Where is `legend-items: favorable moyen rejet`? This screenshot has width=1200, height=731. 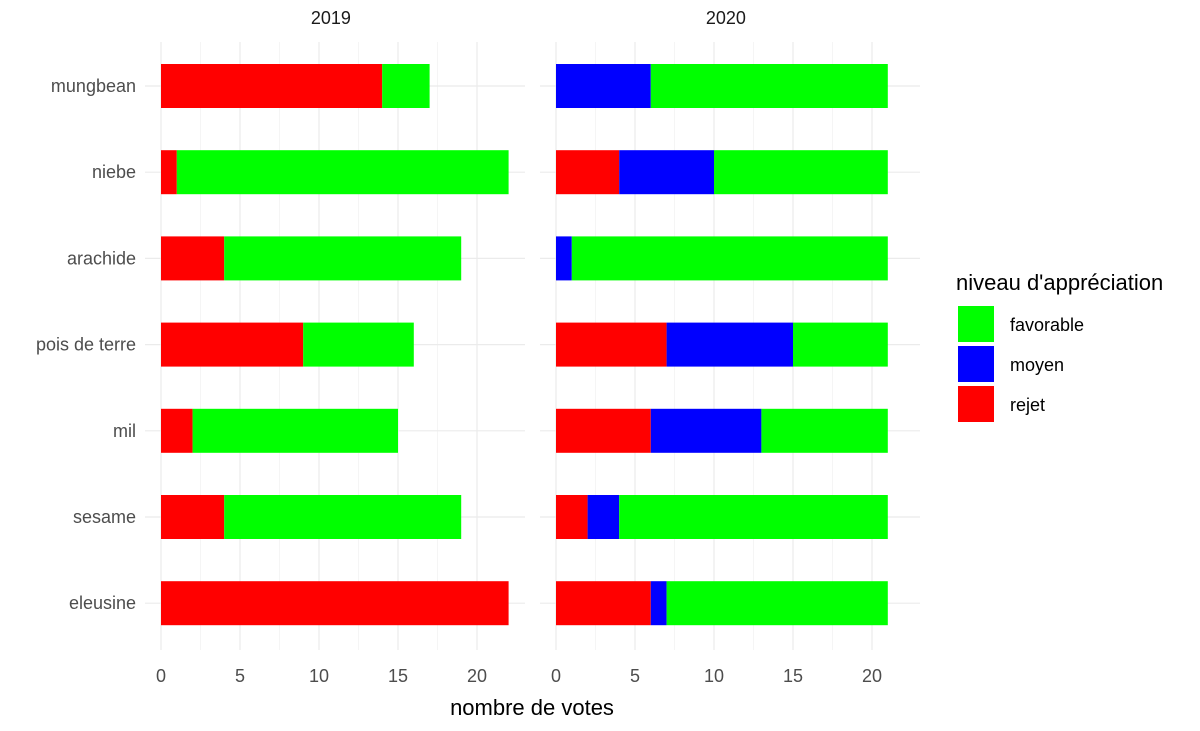
legend-items: favorable moyen rejet is located at coordinates (1021, 364).